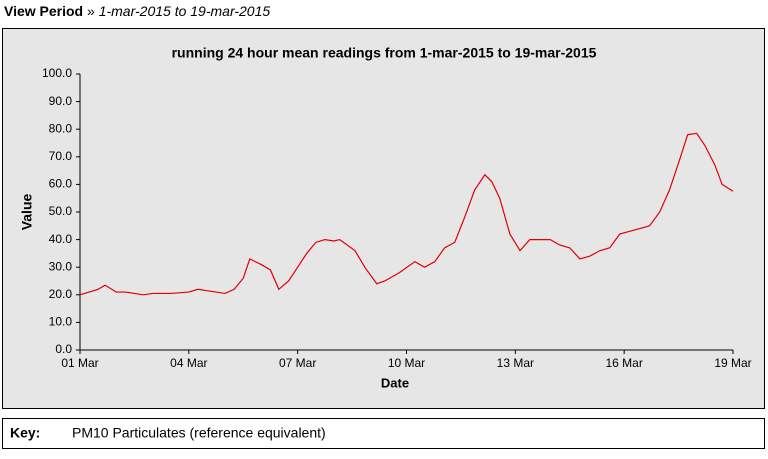 This screenshot has width=768, height=459. What do you see at coordinates (43, 11) in the screenshot?
I see `header-label: View Period` at bounding box center [43, 11].